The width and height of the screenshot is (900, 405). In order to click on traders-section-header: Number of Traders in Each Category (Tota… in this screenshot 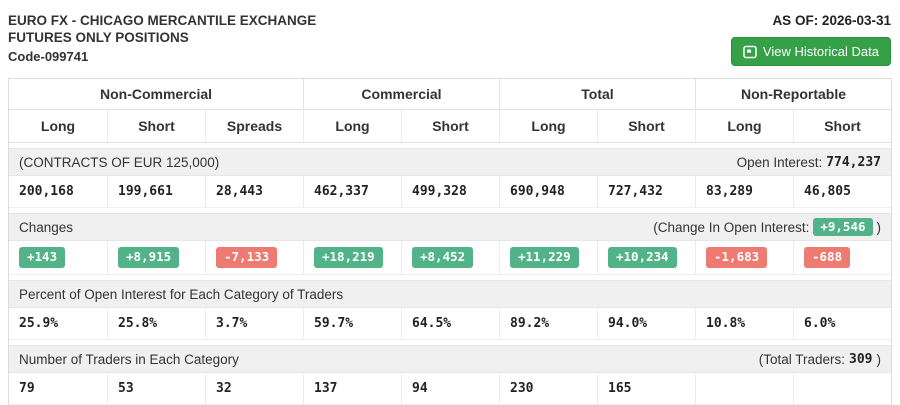, I will do `click(450, 359)`.